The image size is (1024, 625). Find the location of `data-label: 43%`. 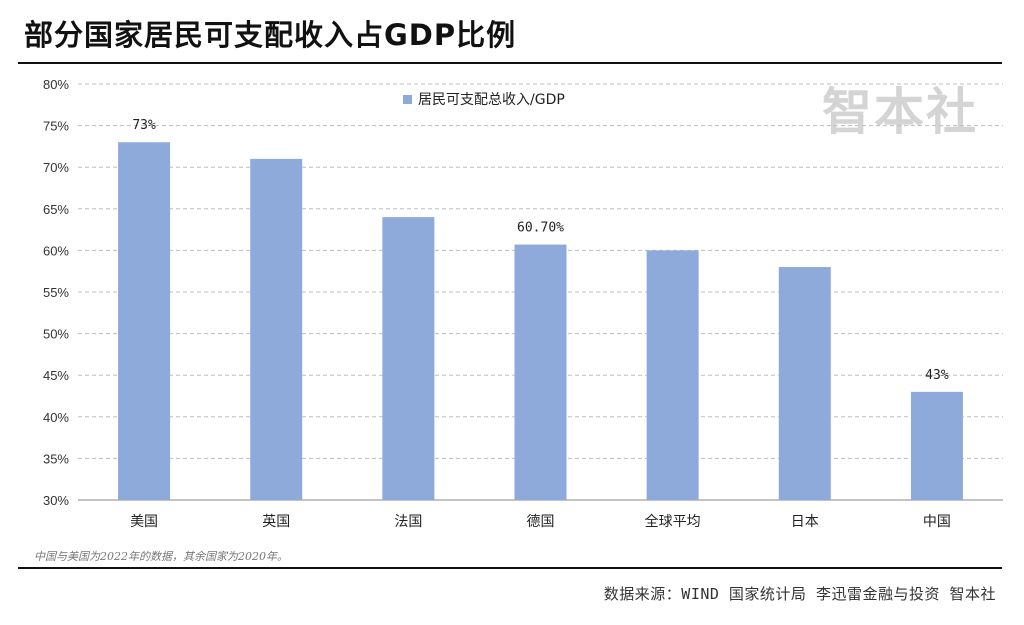

data-label: 43% is located at coordinates (937, 375).